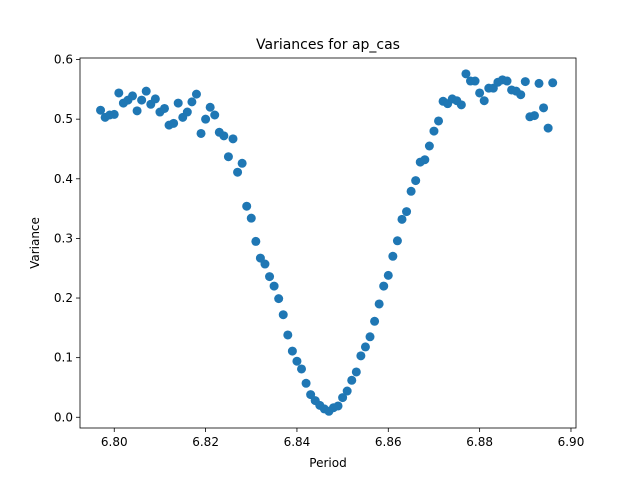 The width and height of the screenshot is (640, 480). I want to click on x-axis-label: Period, so click(327, 463).